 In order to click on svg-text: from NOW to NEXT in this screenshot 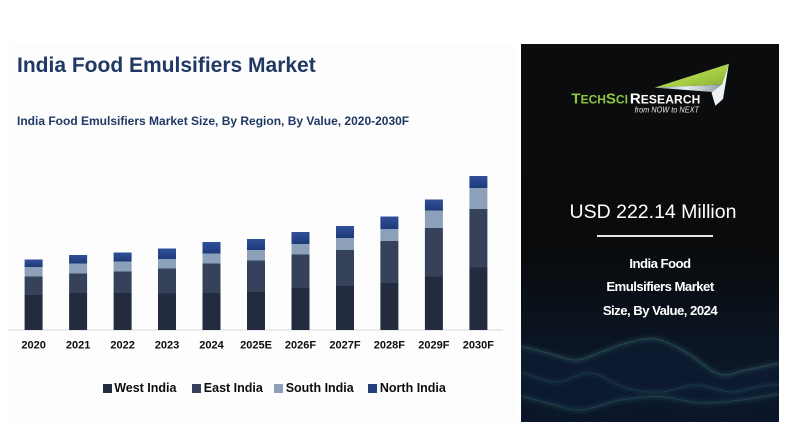, I will do `click(667, 110)`.